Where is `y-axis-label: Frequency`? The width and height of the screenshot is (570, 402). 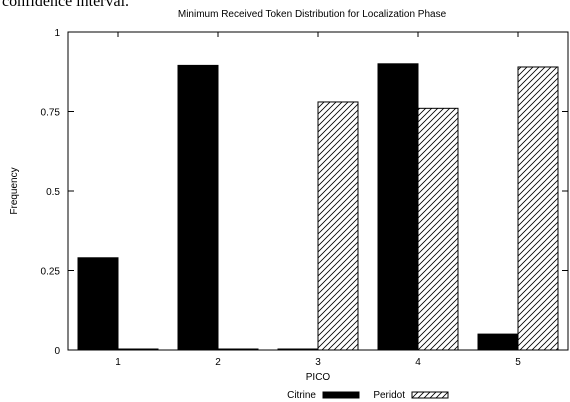 y-axis-label: Frequency is located at coordinates (14, 190).